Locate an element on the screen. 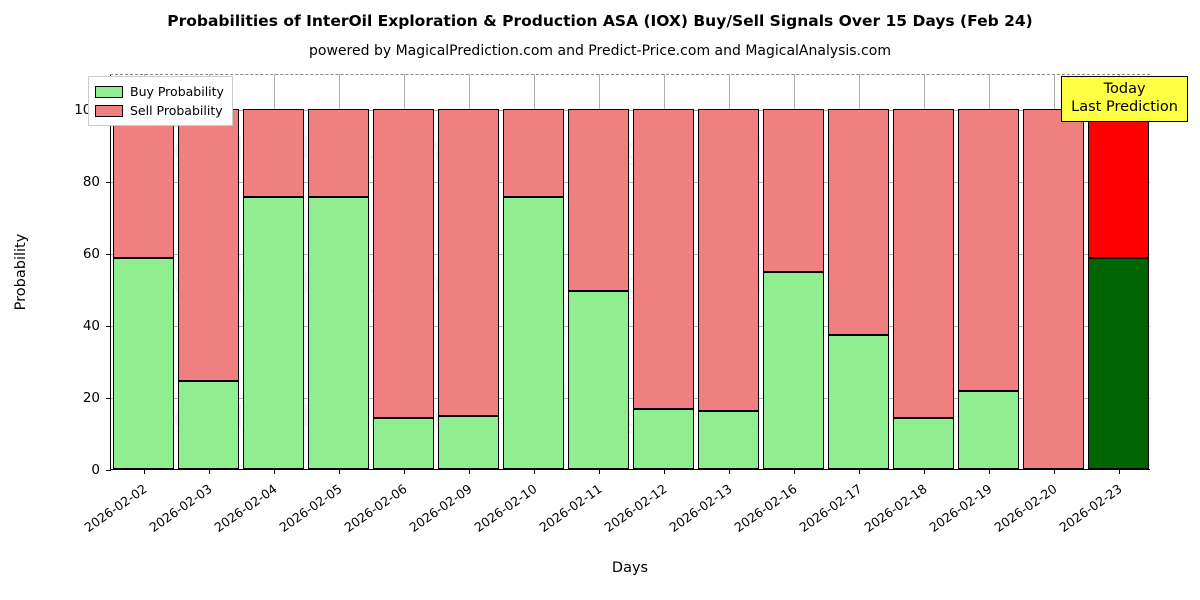  x-tick-label: 2026-02-18 is located at coordinates (895, 508).